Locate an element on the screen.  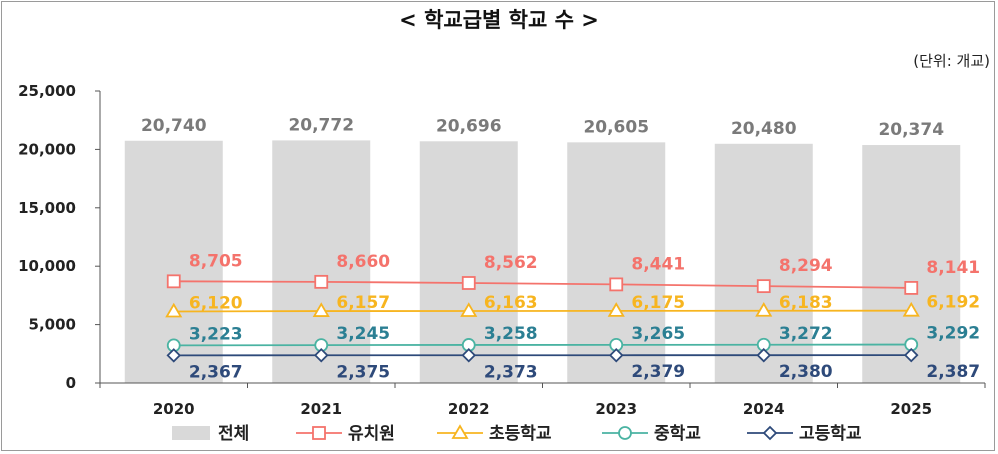
line-data-label: 8,141 is located at coordinates (953, 268).